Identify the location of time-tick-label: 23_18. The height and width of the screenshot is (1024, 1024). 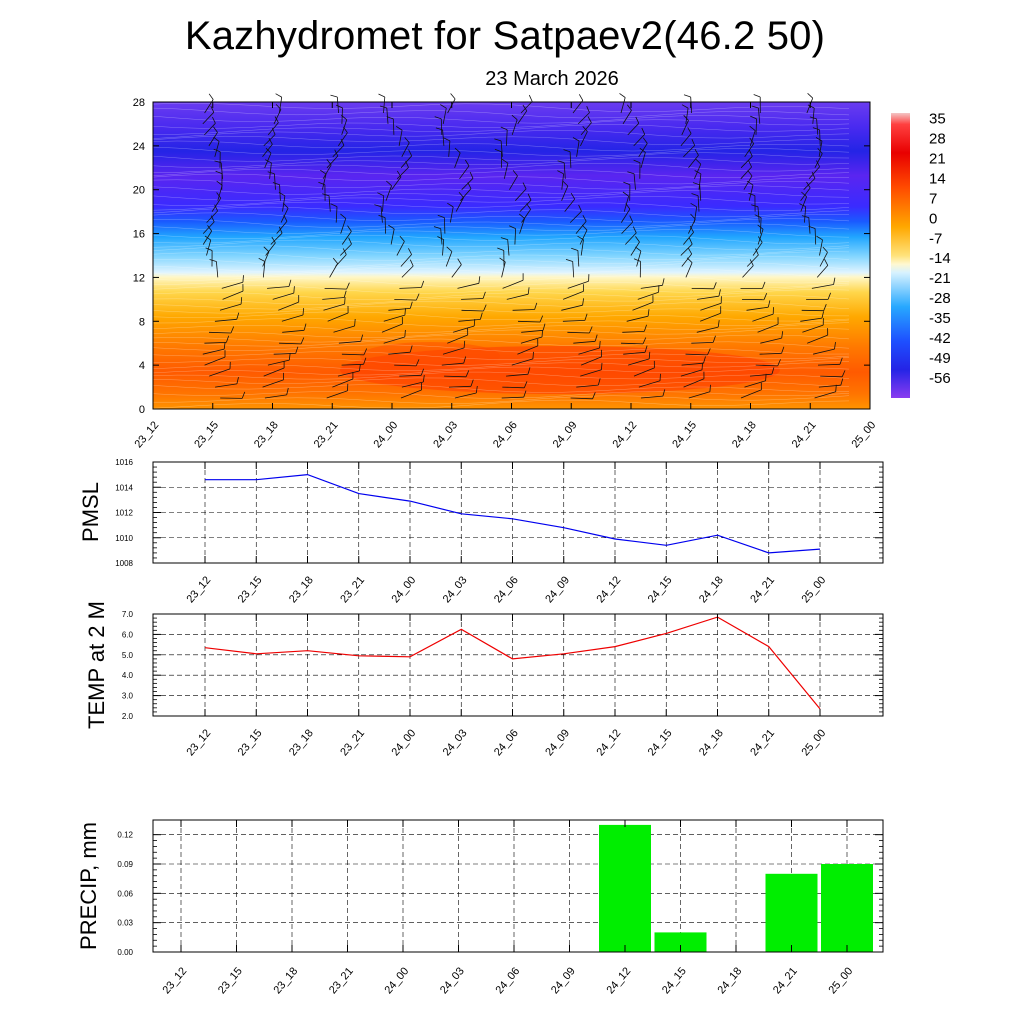
(301, 742).